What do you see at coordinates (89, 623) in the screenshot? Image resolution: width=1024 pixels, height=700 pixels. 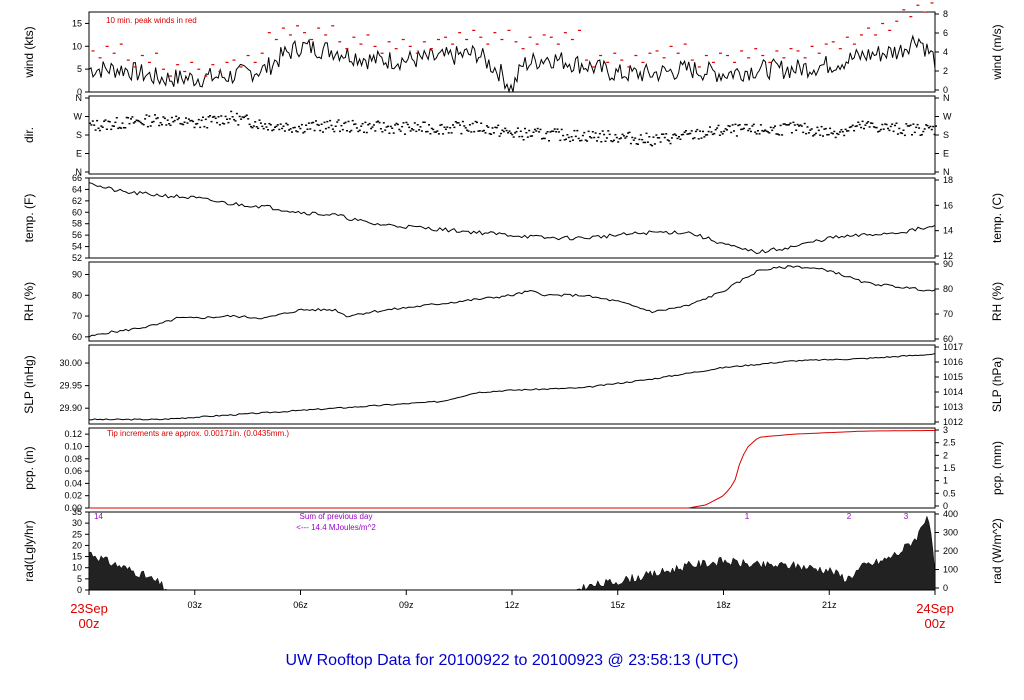 I see `time-start-hour: 00z` at bounding box center [89, 623].